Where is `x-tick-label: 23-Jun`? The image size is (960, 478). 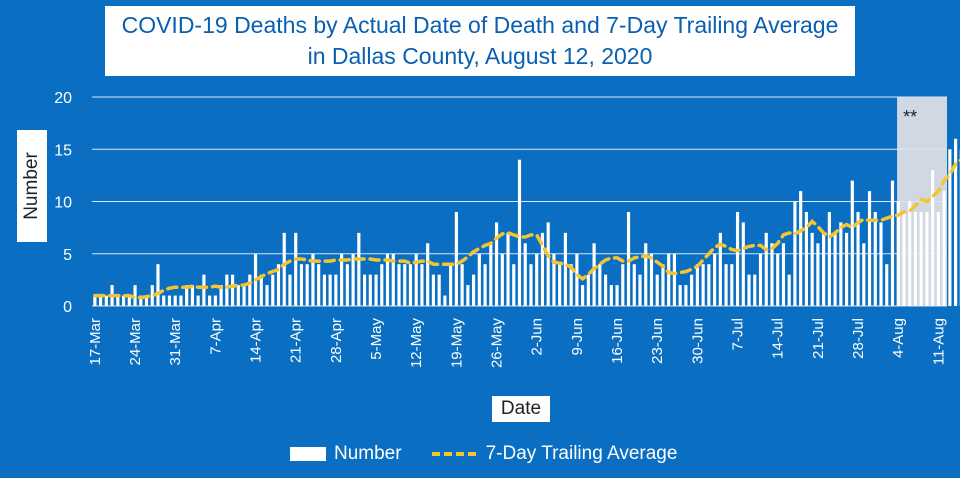 x-tick-label: 23-Jun is located at coordinates (657, 341).